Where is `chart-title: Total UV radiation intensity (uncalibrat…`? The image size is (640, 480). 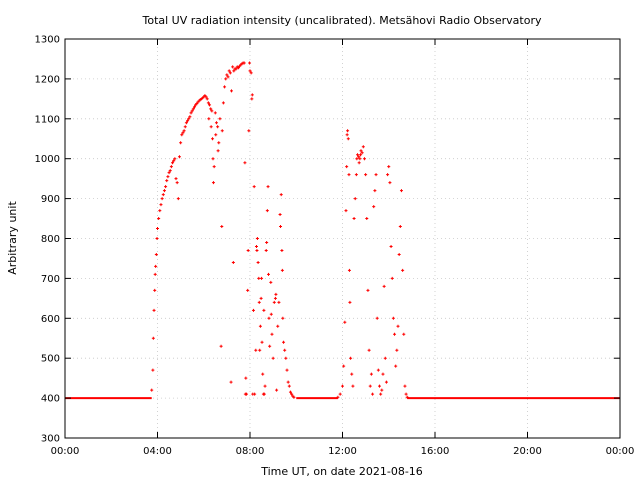 chart-title: Total UV radiation intensity (uncalibrat… is located at coordinates (342, 20).